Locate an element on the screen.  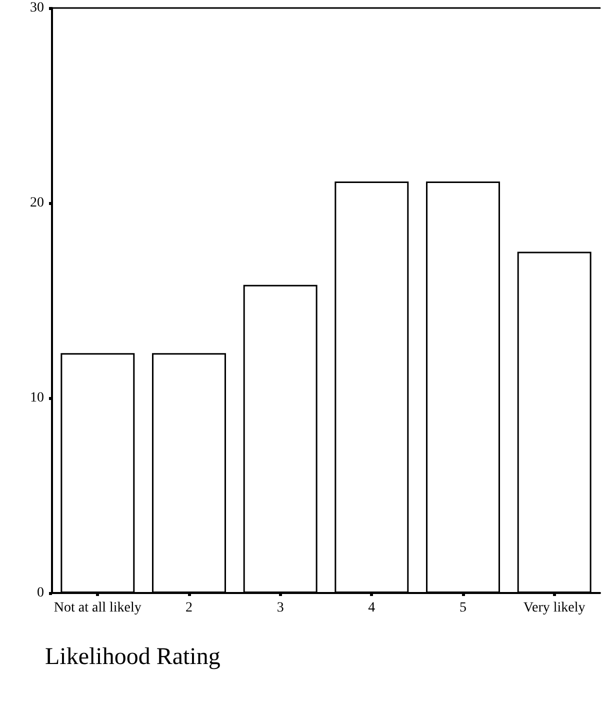
y-tick-label: 30 is located at coordinates (37, 8).